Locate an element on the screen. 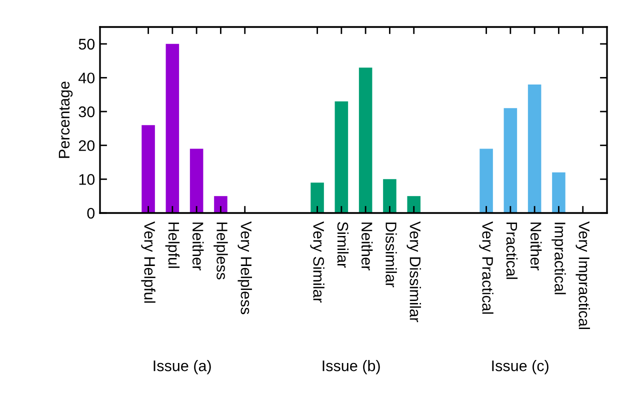 This screenshot has width=624, height=408. x-tick-label: Helpless is located at coordinates (221, 251).